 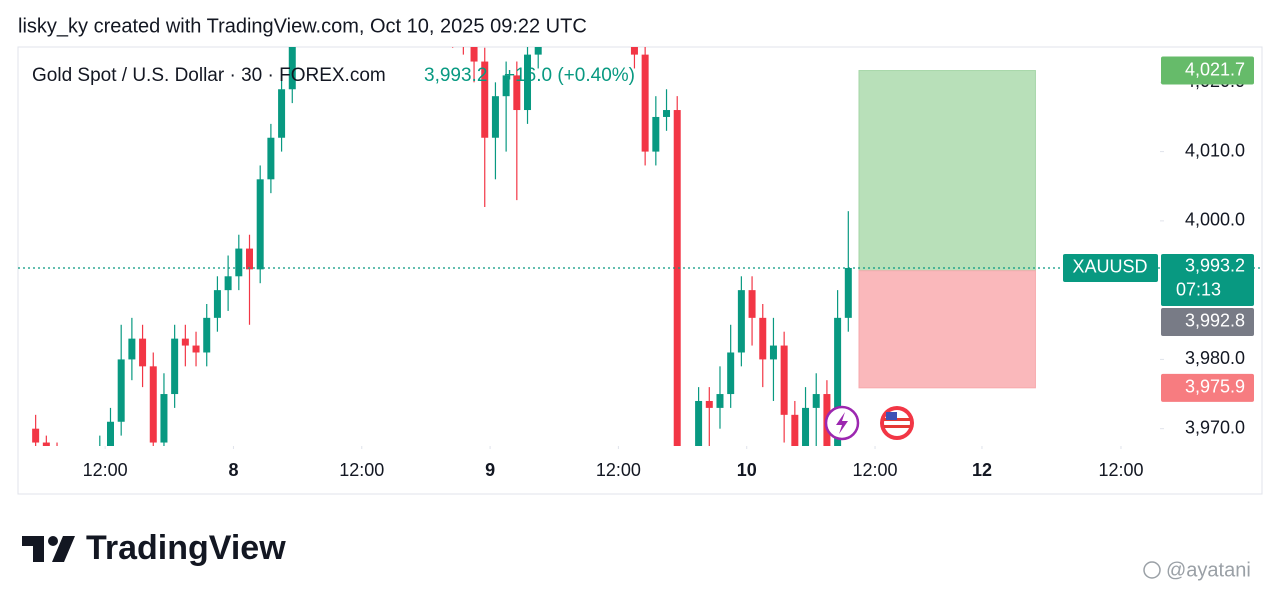 What do you see at coordinates (209, 75) in the screenshot?
I see `symbol-title: Gold Spot / U.S. Dollar · 30 · FOREX.com` at bounding box center [209, 75].